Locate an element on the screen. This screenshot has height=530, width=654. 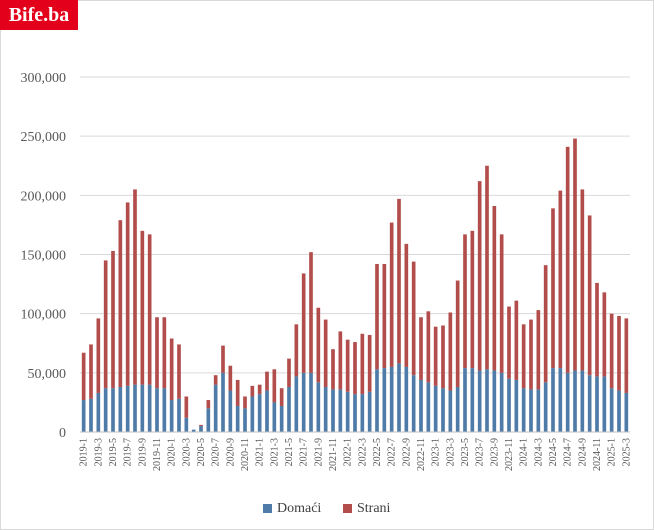
legend-item-domaci: Domaći is located at coordinates (292, 509).